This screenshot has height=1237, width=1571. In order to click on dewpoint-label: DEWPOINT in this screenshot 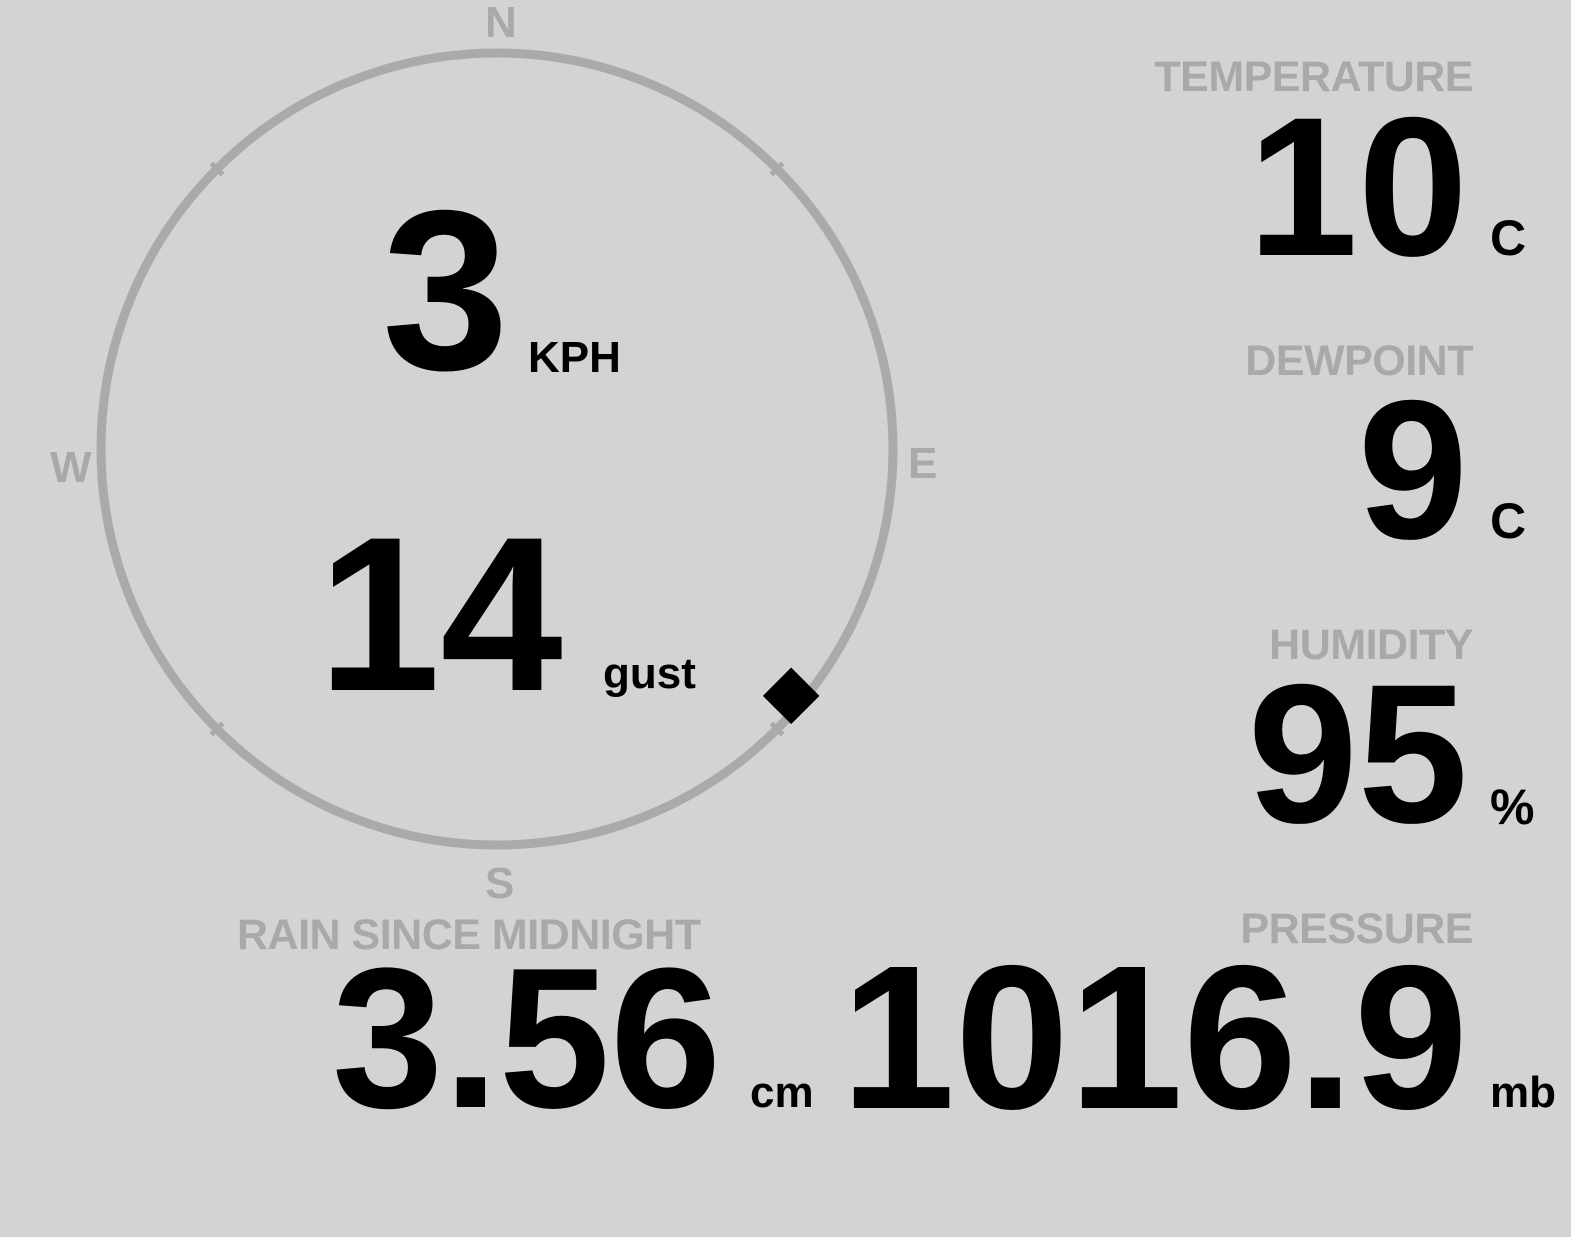, I will do `click(1359, 361)`.